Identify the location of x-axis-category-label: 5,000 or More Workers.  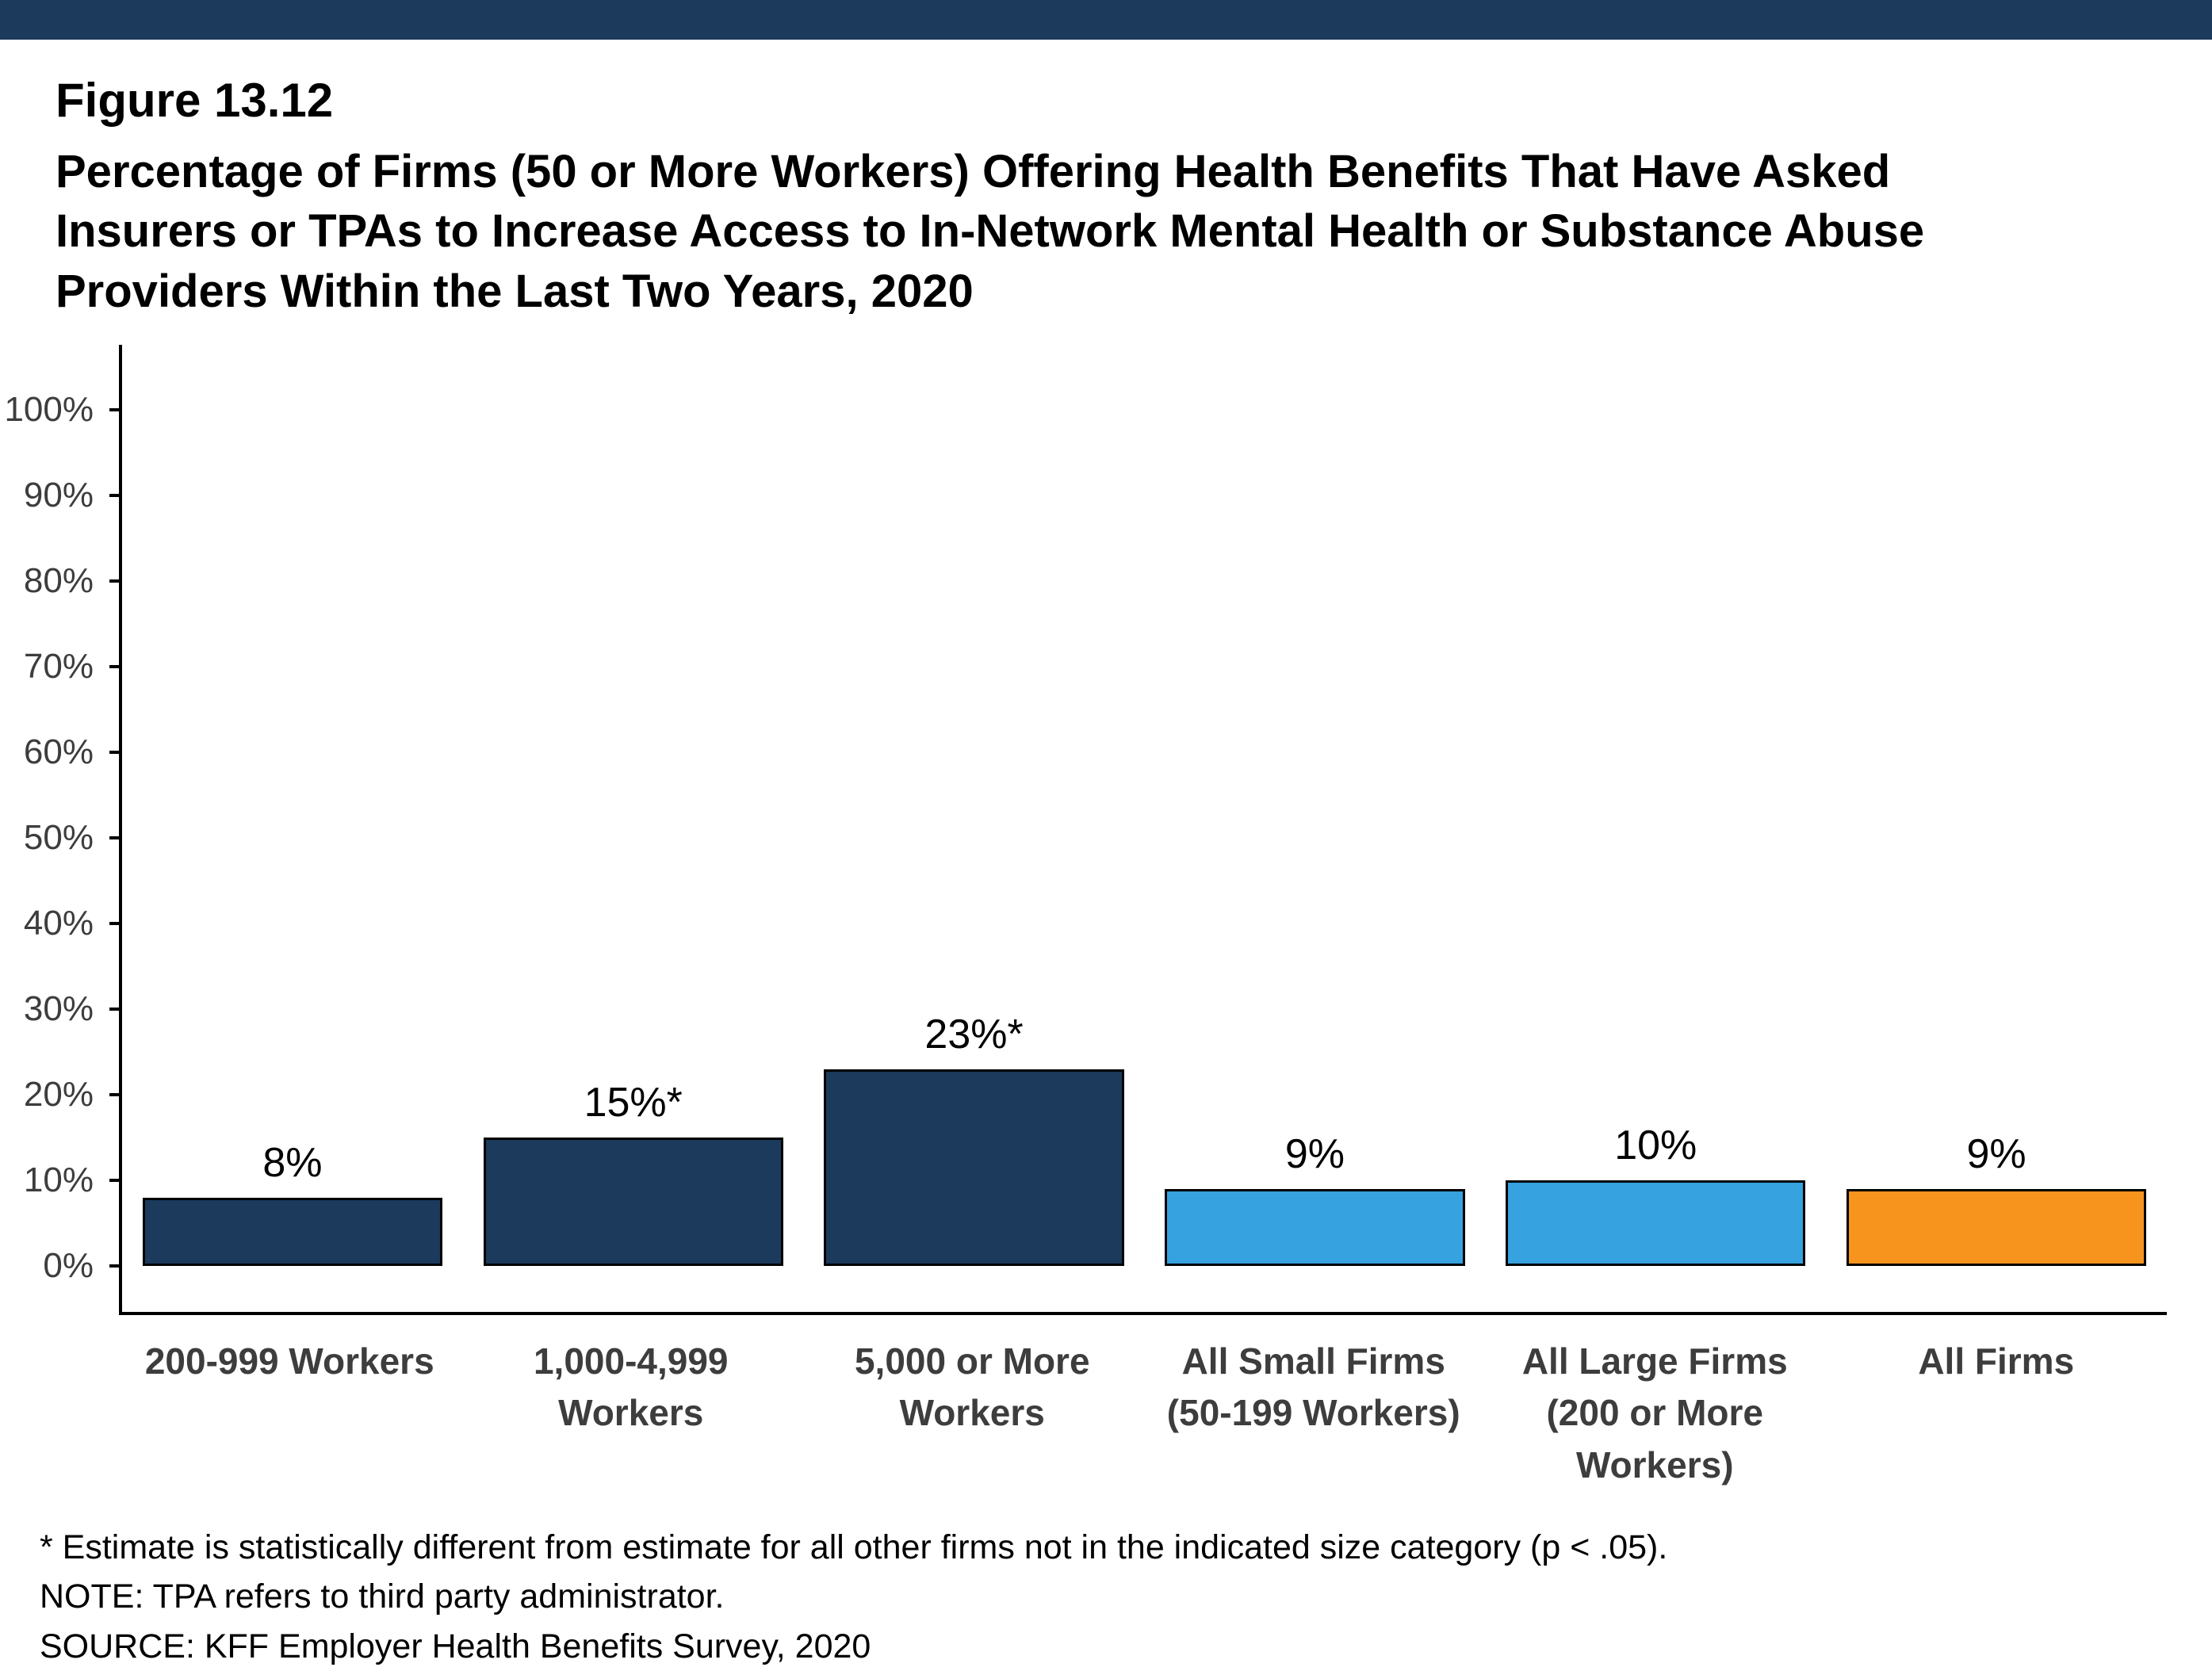
(972, 1414).